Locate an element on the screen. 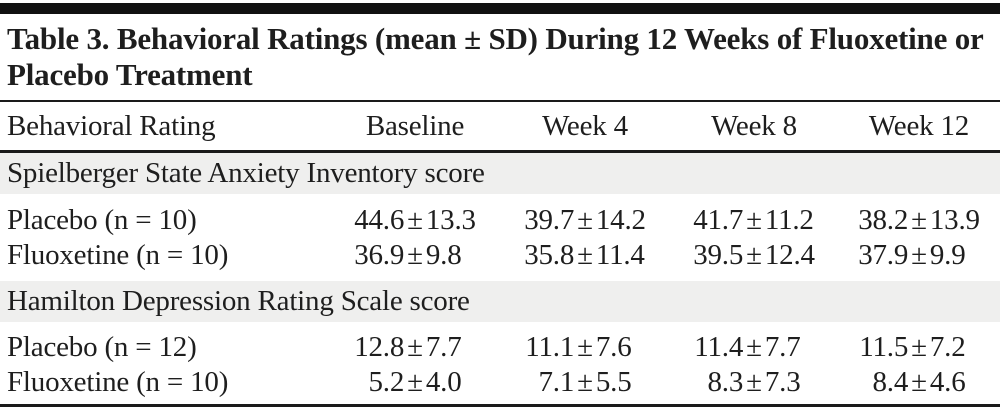 The width and height of the screenshot is (1000, 411). column-header-week8: Week 8 is located at coordinates (754, 125).